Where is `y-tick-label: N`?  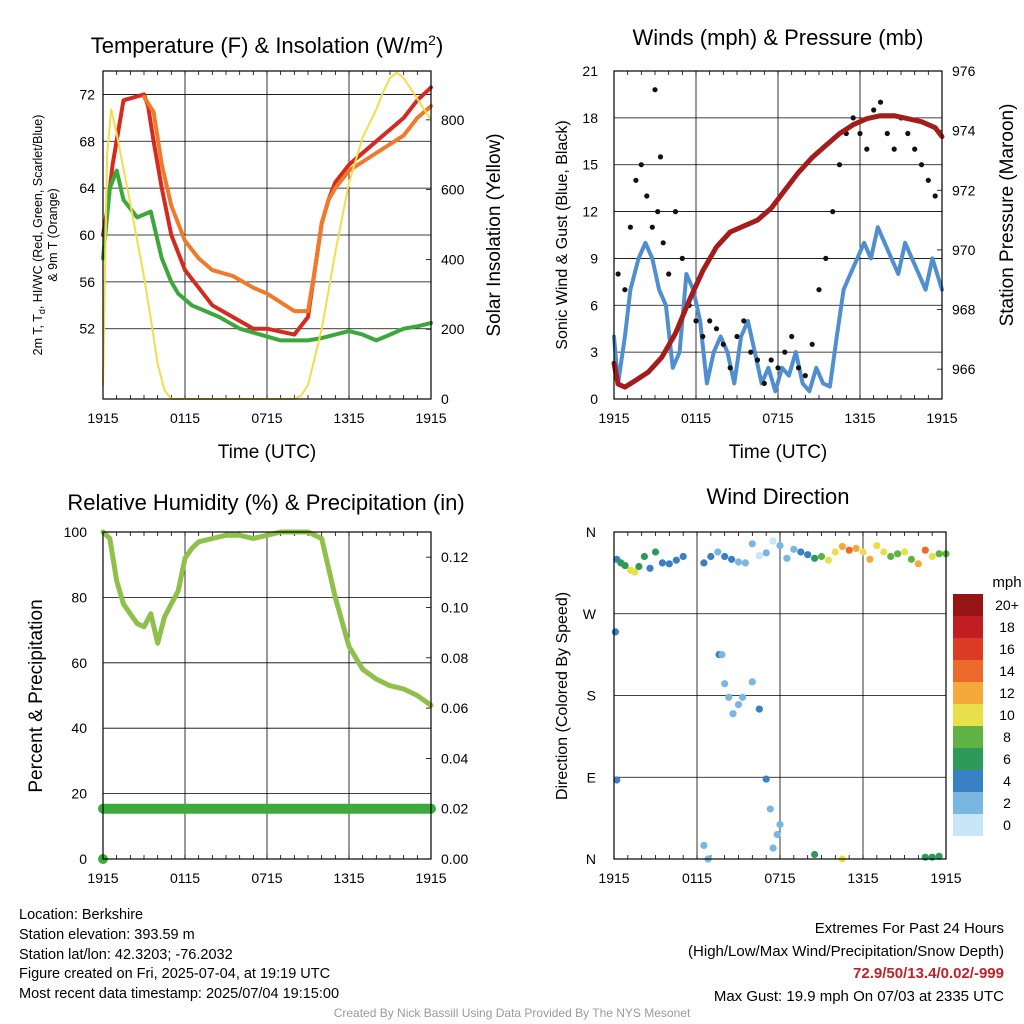 y-tick-label: N is located at coordinates (591, 859).